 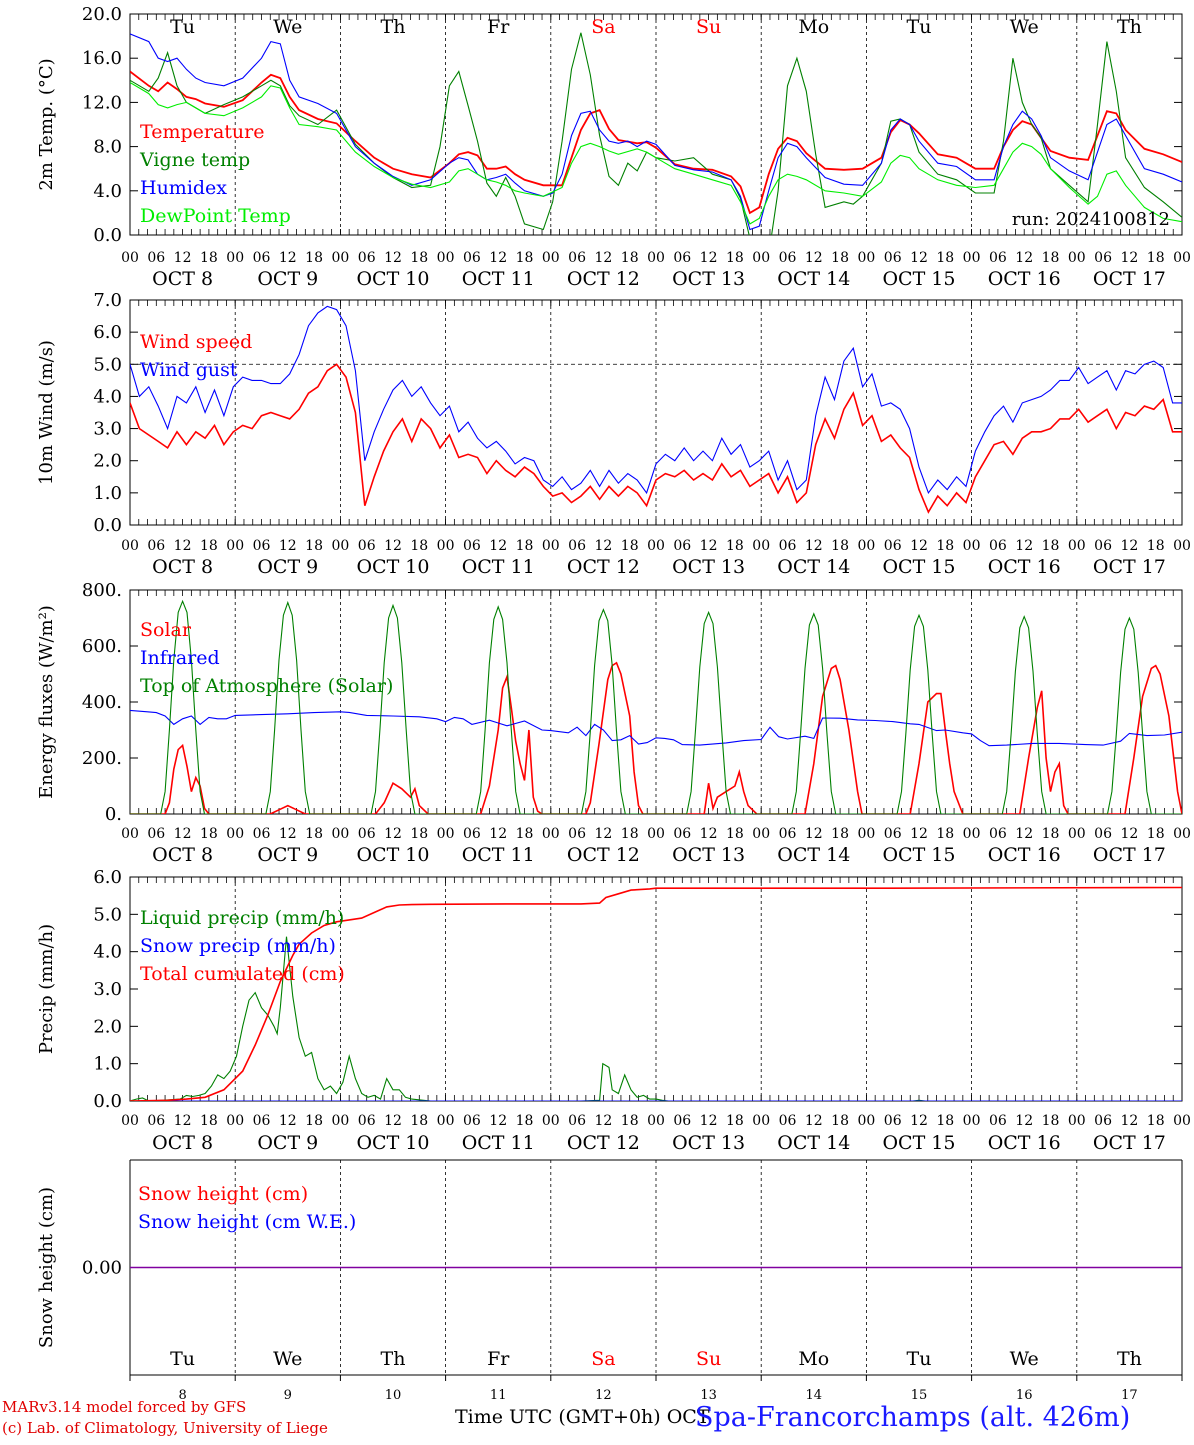 I want to click on energy-date-label: OCT 12, so click(x=603, y=855).